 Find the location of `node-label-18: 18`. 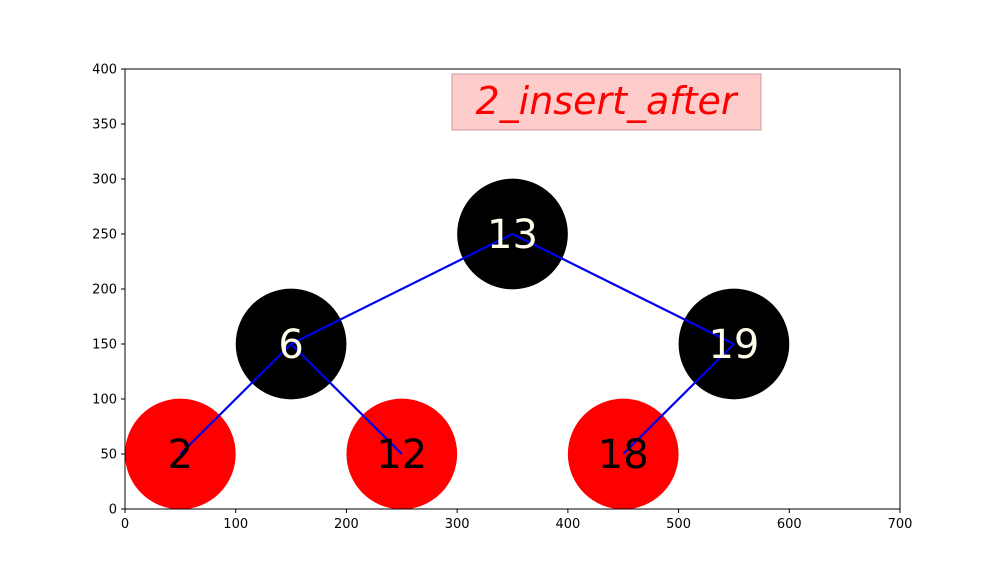

node-label-18: 18 is located at coordinates (623, 455).